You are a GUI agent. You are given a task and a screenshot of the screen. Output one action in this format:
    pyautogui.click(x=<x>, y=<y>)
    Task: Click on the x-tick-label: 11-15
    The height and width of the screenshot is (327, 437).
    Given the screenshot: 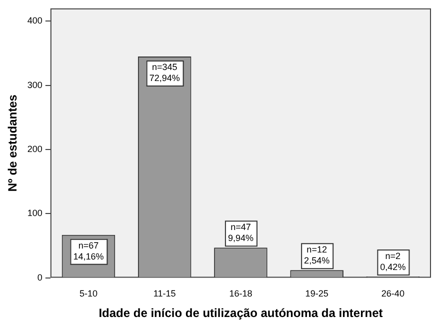 What is the action you would take?
    pyautogui.click(x=164, y=293)
    